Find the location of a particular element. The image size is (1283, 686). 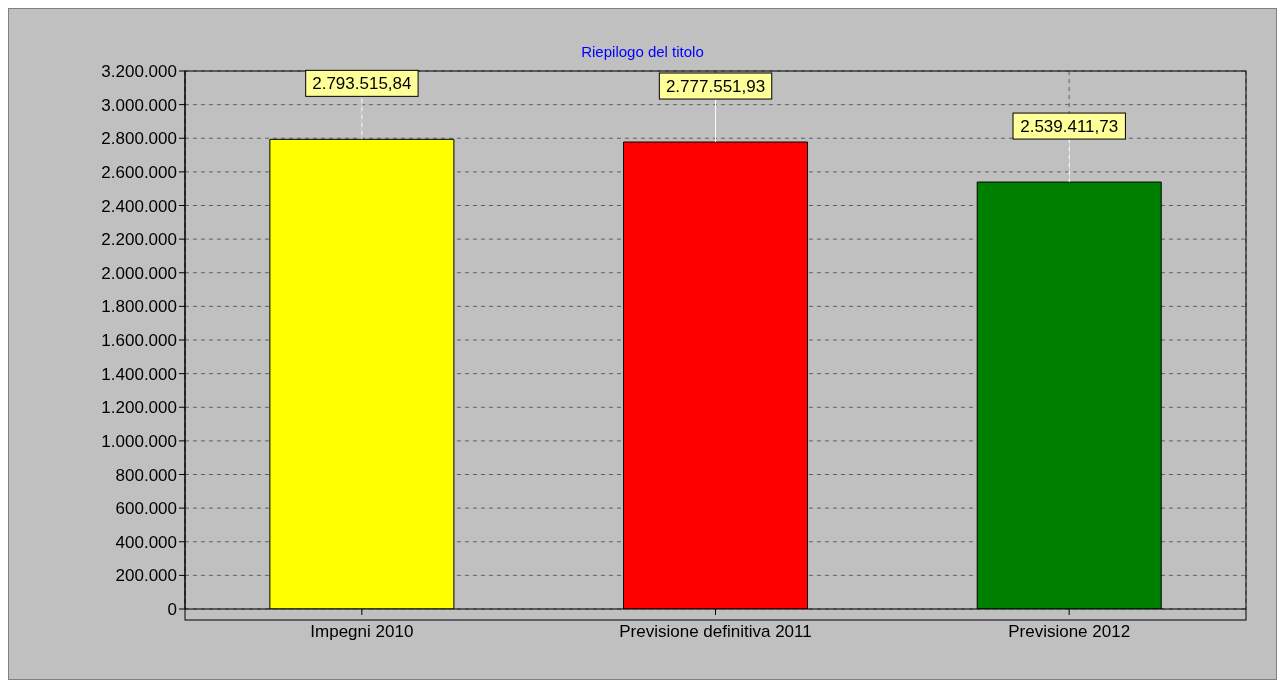

x-tick-label: Impegni 2010 is located at coordinates (362, 632).